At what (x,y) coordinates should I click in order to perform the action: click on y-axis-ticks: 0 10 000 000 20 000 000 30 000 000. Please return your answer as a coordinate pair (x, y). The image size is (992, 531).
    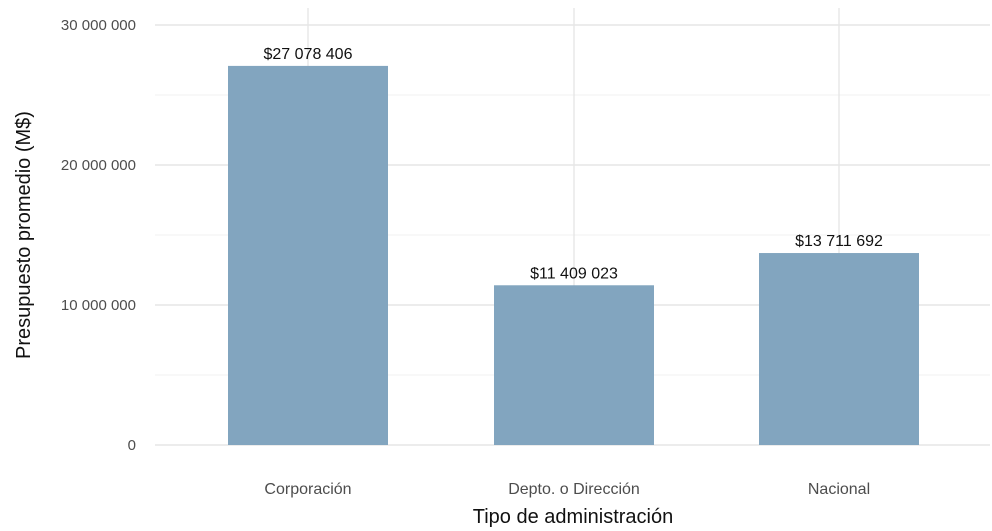
    Looking at the image, I should click on (98, 235).